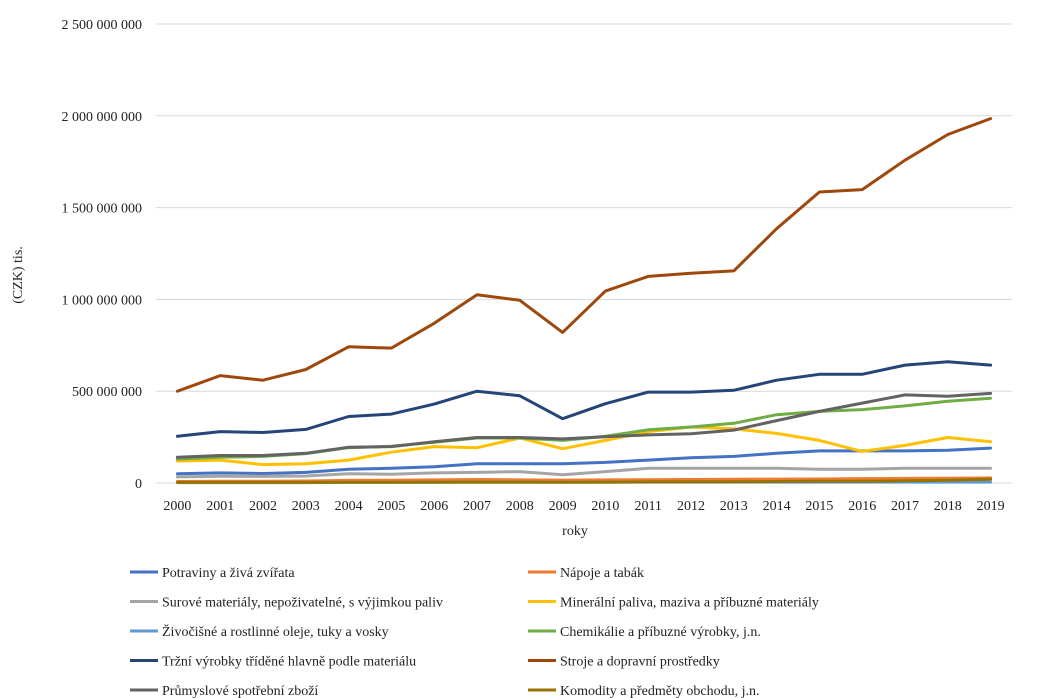 The width and height of the screenshot is (1037, 698). What do you see at coordinates (18, 275) in the screenshot?
I see `y-axis-title: (CZK) tis.` at bounding box center [18, 275].